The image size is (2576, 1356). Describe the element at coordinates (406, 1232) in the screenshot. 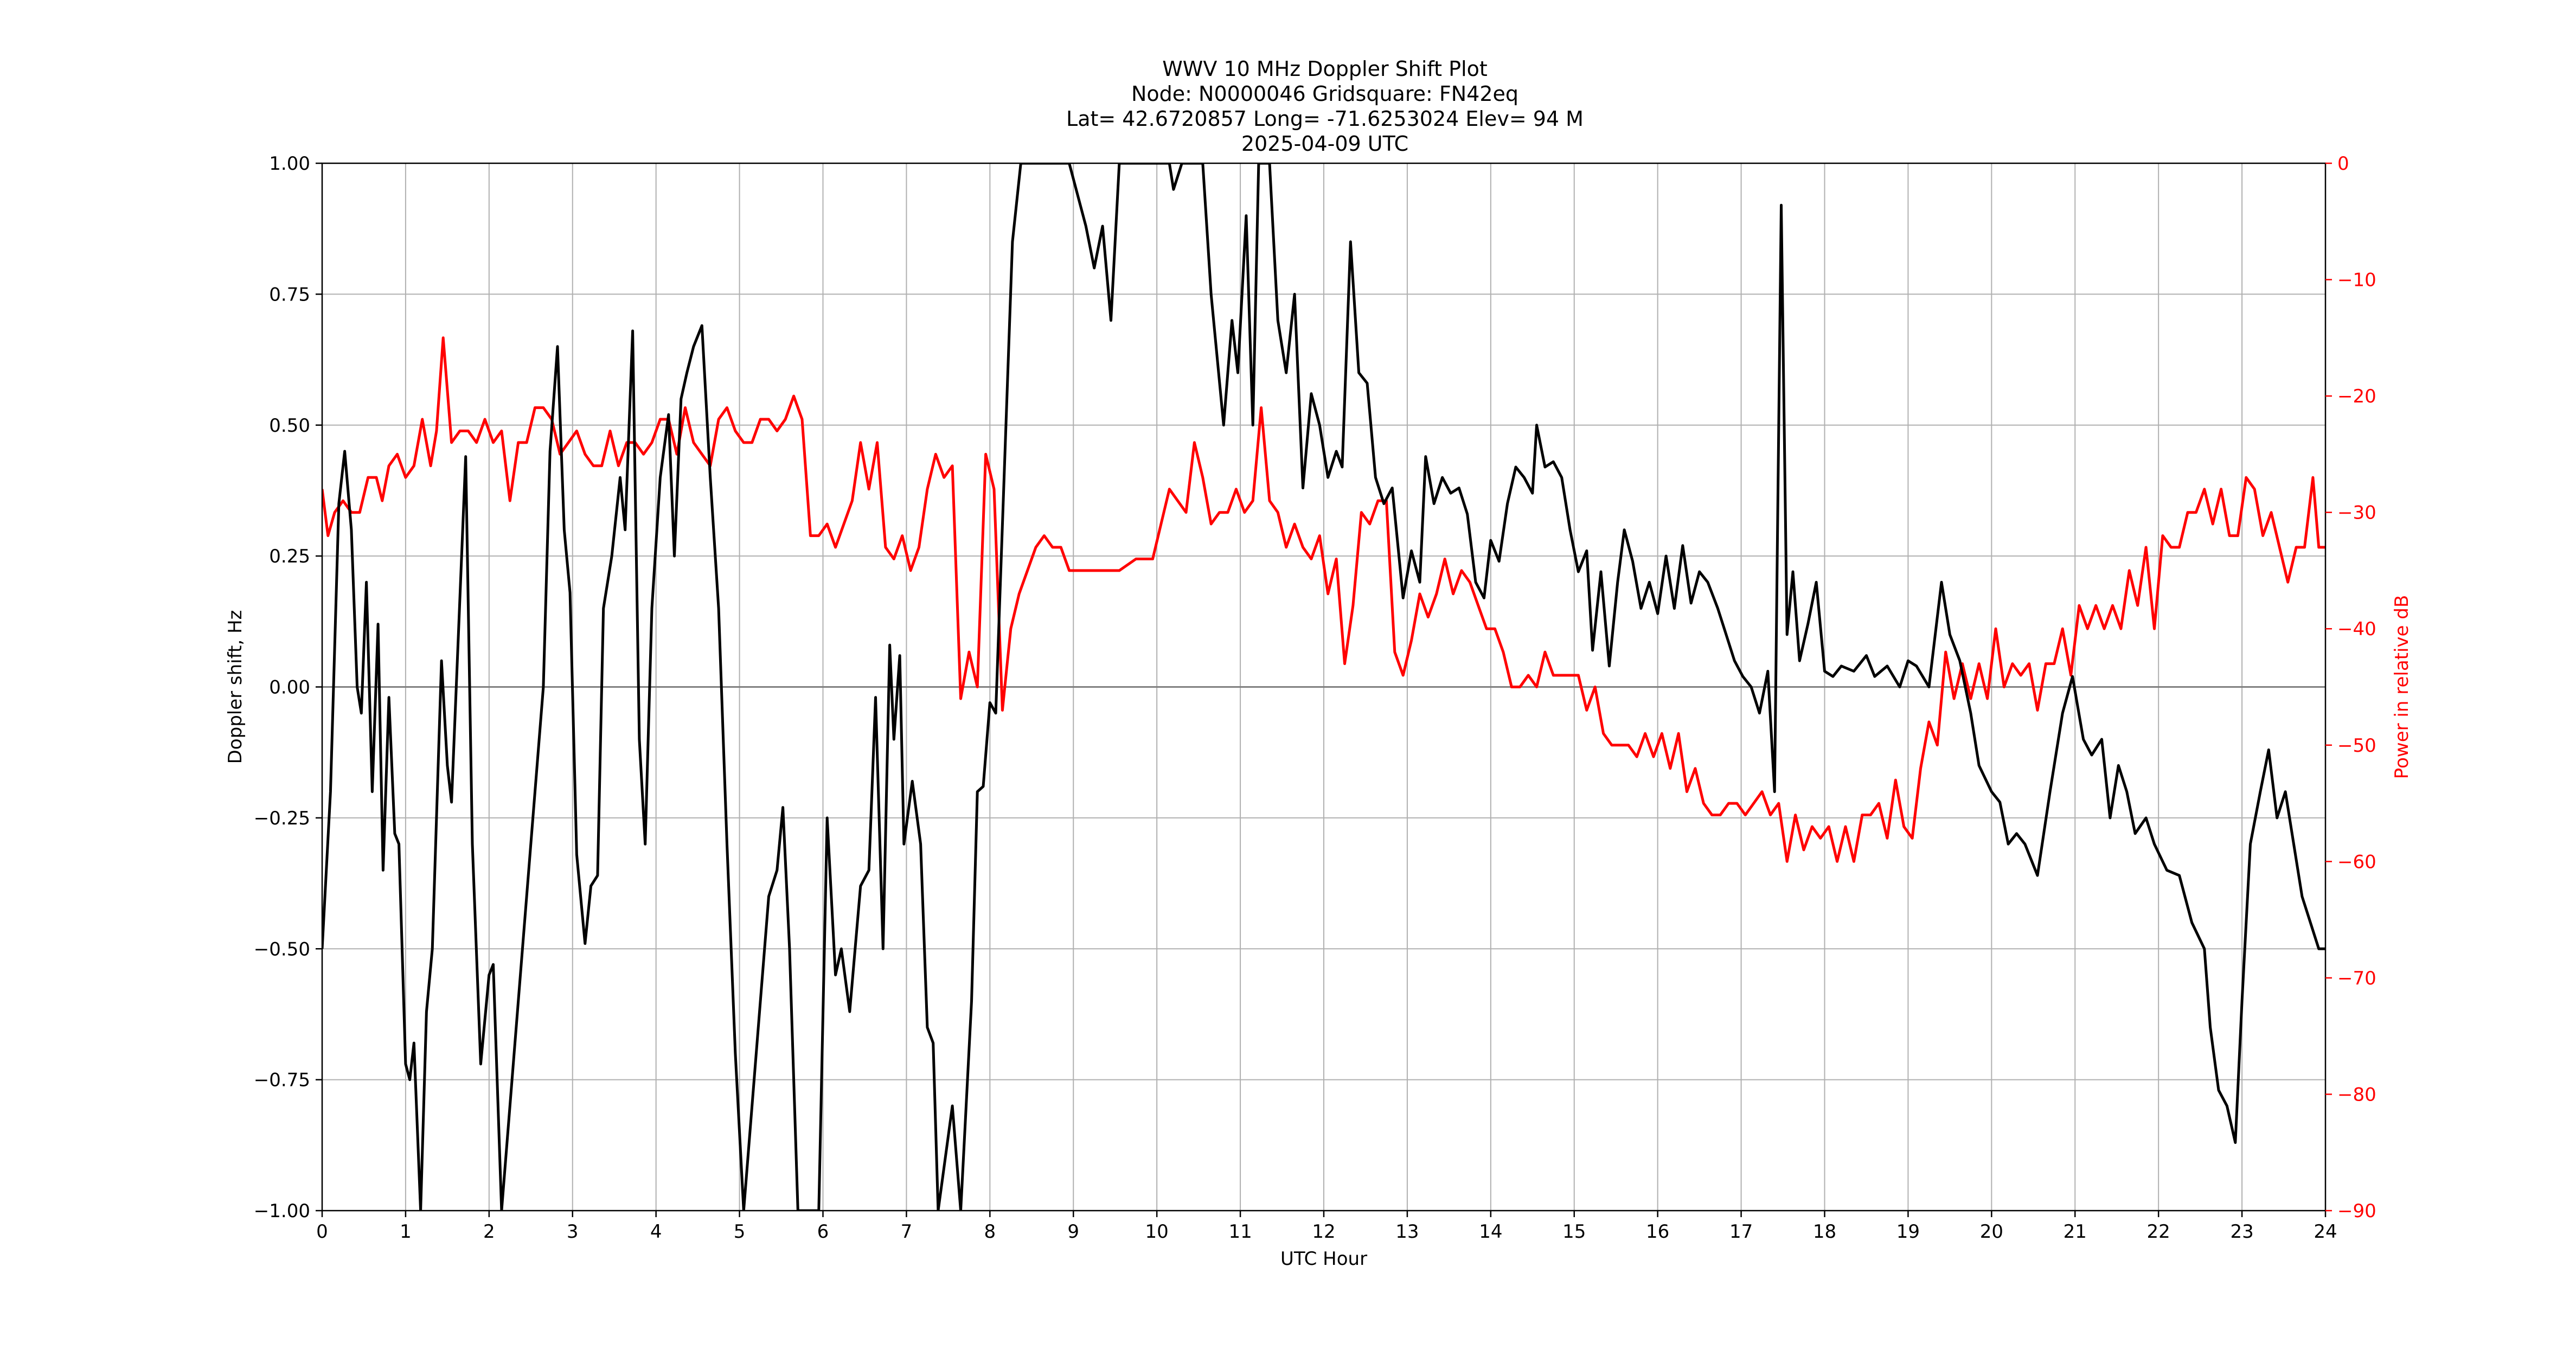

I see `x-tick-label: 1` at that location.